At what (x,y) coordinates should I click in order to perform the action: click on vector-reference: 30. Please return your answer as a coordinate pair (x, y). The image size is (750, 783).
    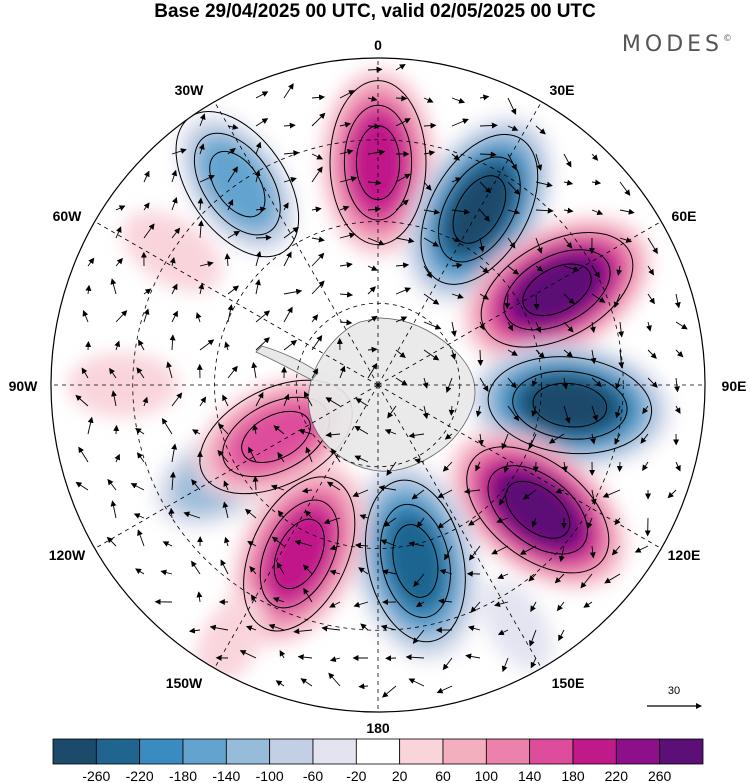
    Looking at the image, I should click on (674, 697).